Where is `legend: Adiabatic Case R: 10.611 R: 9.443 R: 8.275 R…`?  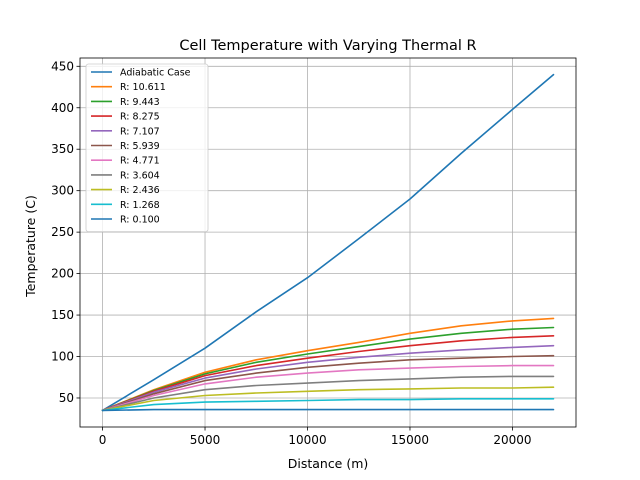
legend: Adiabatic Case R: 10.611 R: 9.443 R: 8.275 R… is located at coordinates (147, 148).